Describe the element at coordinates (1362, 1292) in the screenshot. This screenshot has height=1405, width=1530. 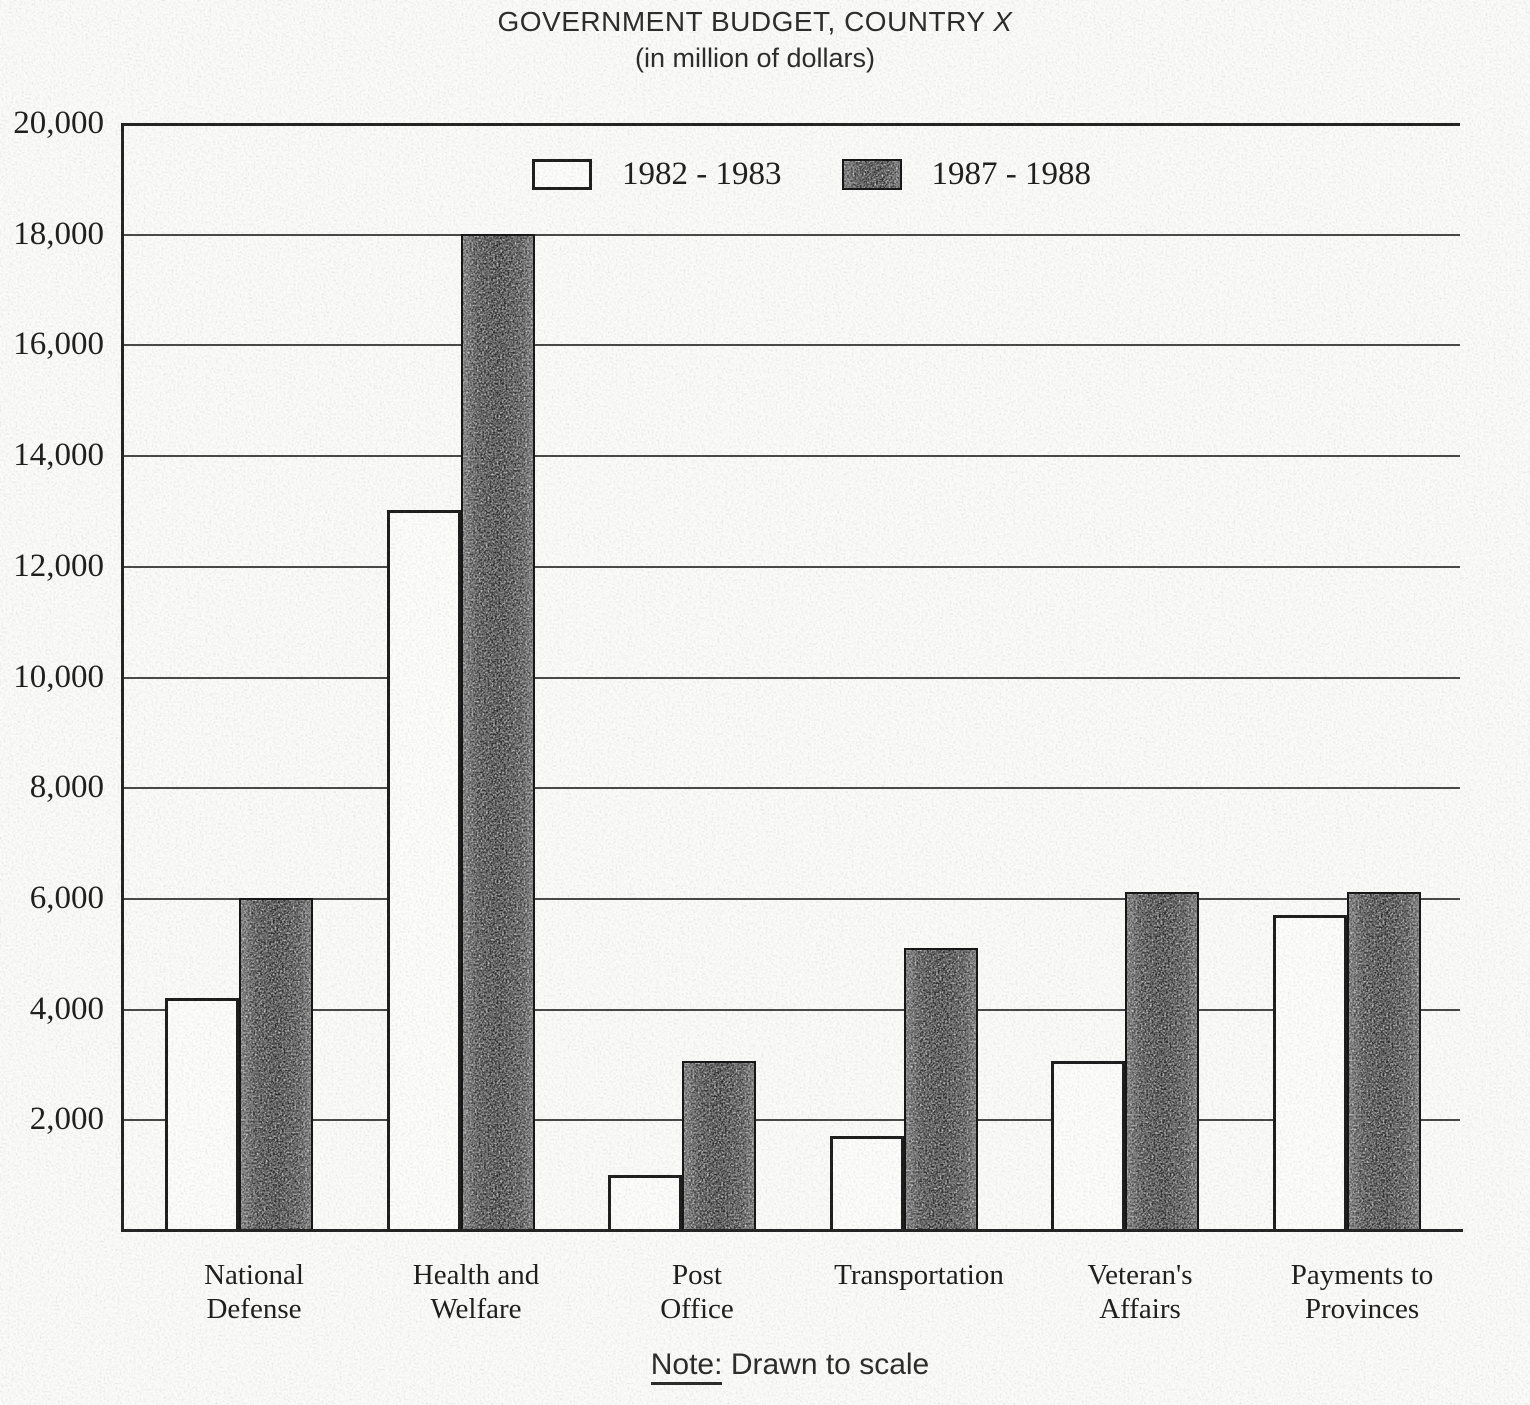
I see `x-category-label-payments-to-provinces: Payments to Provinces` at that location.